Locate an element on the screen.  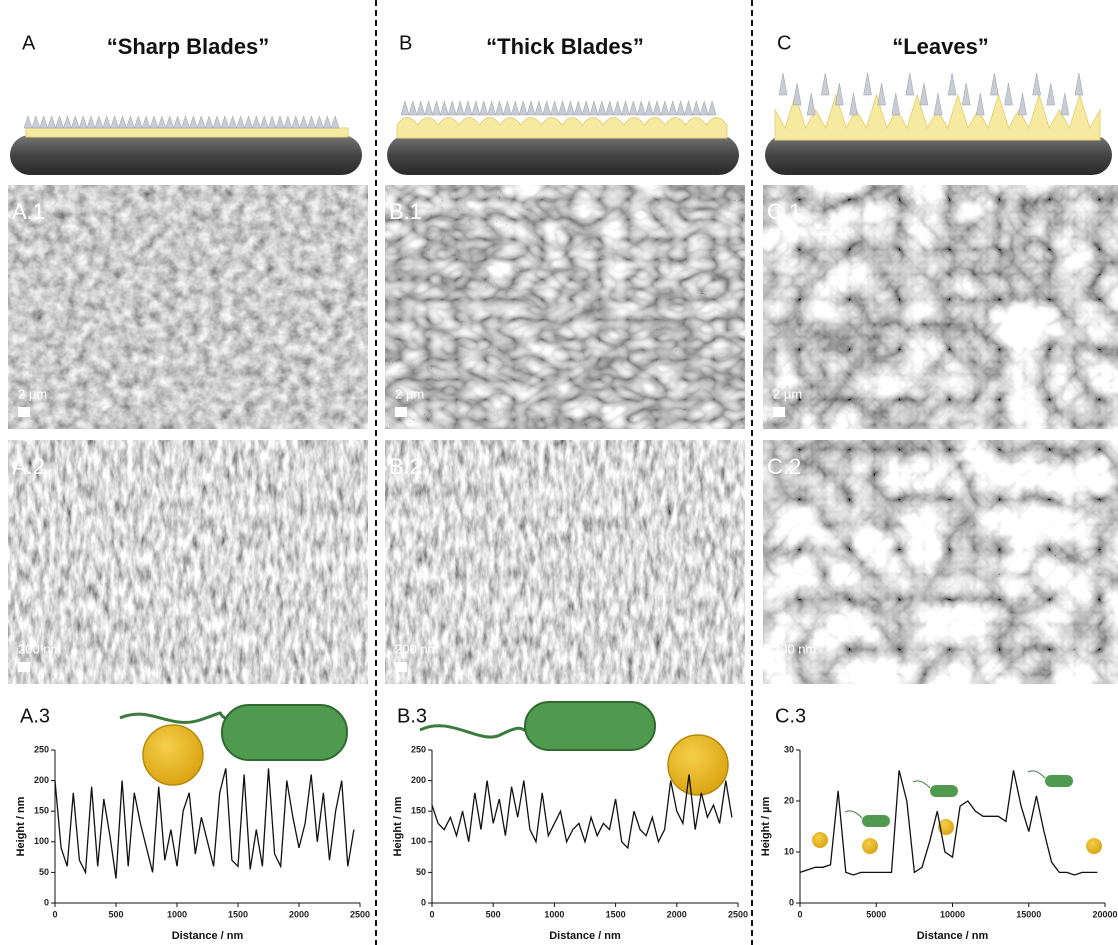
x-axis-label: Distance / nm is located at coordinates (208, 936).